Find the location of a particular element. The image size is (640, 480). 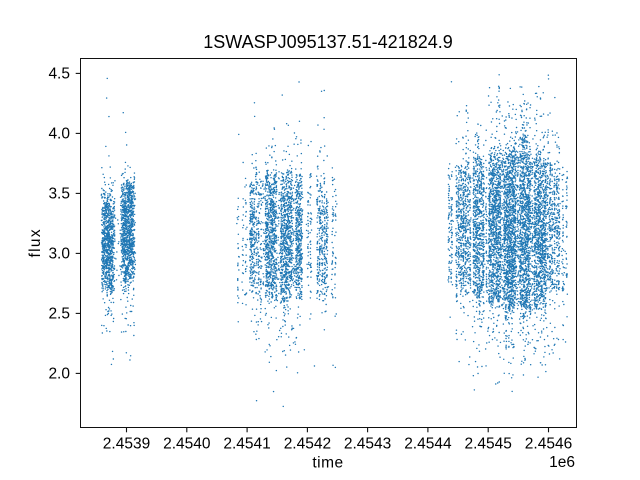

svg-text: 2.0 is located at coordinates (59, 374).